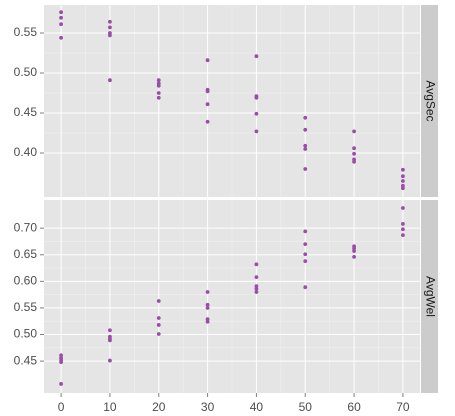  I want to click on x-tick-label: 70, so click(403, 407).